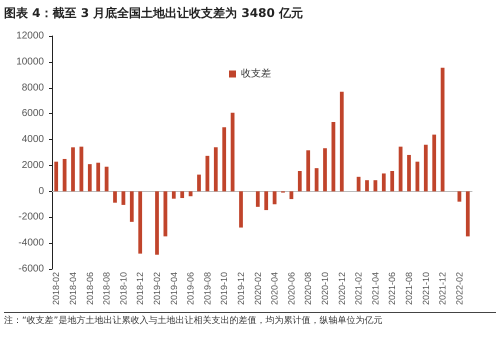 The image size is (500, 342). I want to click on x-tick-label: 2019-02, so click(157, 288).